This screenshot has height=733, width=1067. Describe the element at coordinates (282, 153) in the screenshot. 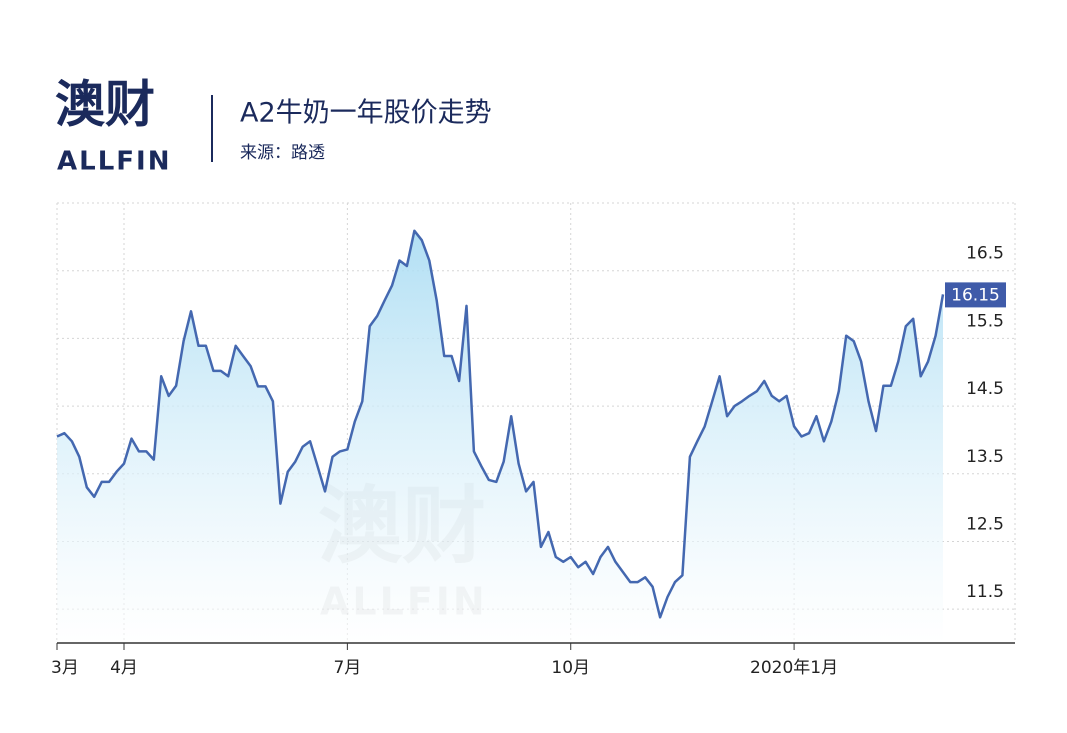

I see `chart-subtitle: 来源：路透` at that location.